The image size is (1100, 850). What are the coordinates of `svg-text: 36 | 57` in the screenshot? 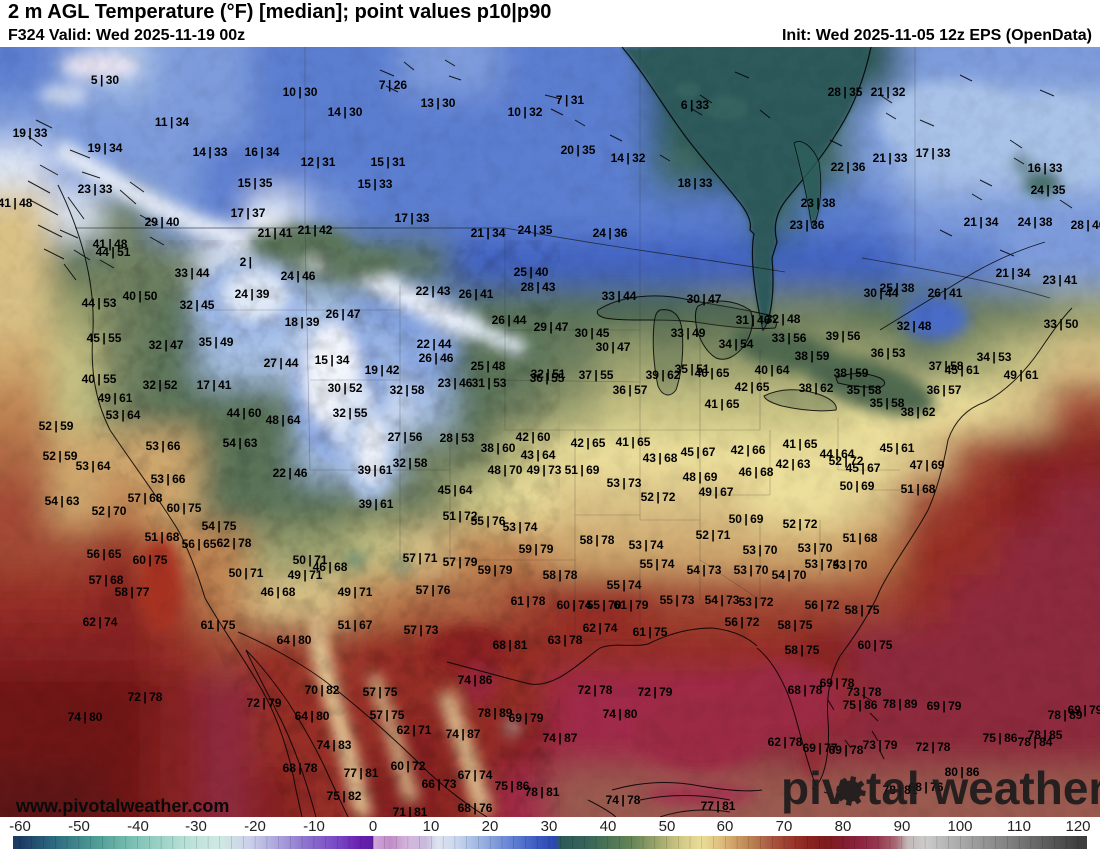 It's located at (630, 390).